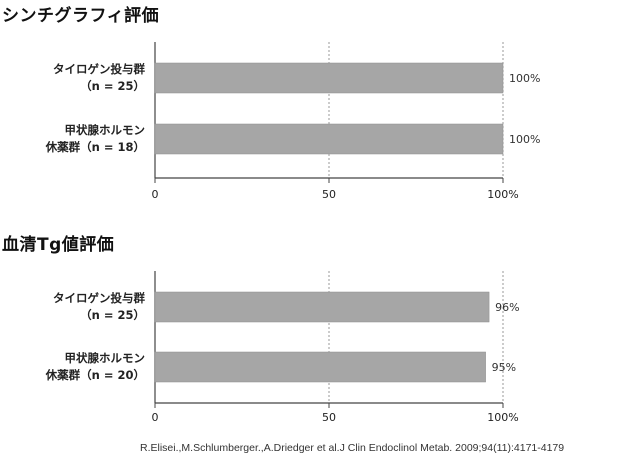  What do you see at coordinates (58, 245) in the screenshot?
I see `chart-2-title: 血清Tg値評価` at bounding box center [58, 245].